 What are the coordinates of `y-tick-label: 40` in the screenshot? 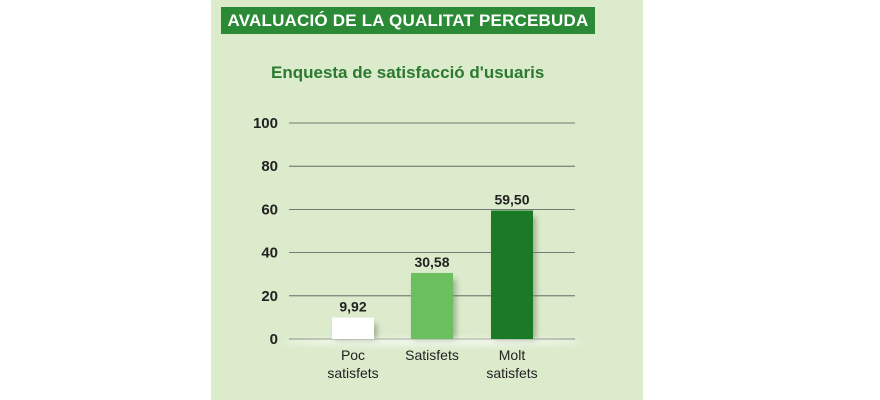 It's located at (269, 253).